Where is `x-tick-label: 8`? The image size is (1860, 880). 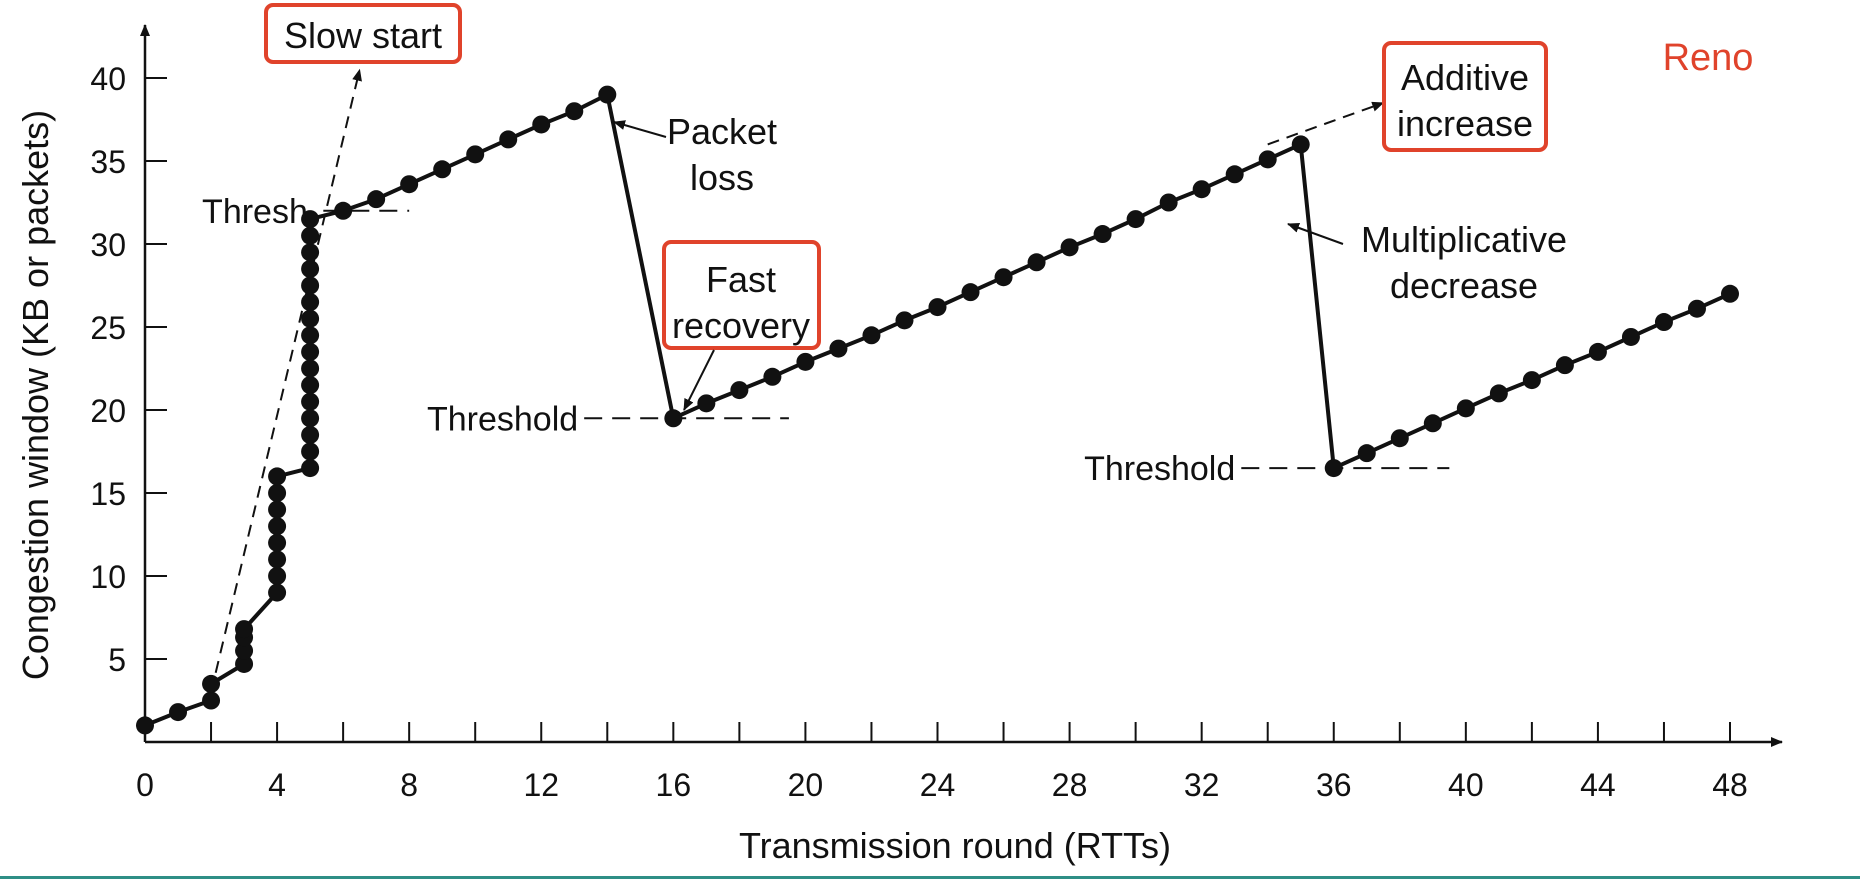
x-tick-label: 8 is located at coordinates (409, 785).